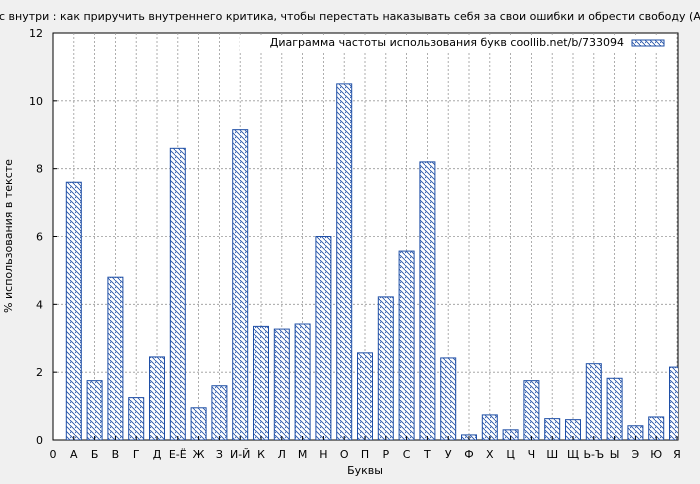 The image size is (700, 484). I want to click on x-tick-label: Ы, so click(615, 454).